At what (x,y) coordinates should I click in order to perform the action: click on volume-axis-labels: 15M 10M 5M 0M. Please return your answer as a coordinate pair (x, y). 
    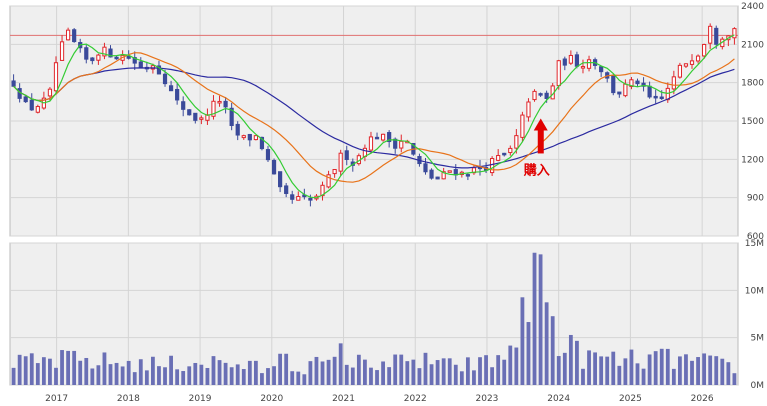
    Looking at the image, I should click on (754, 315).